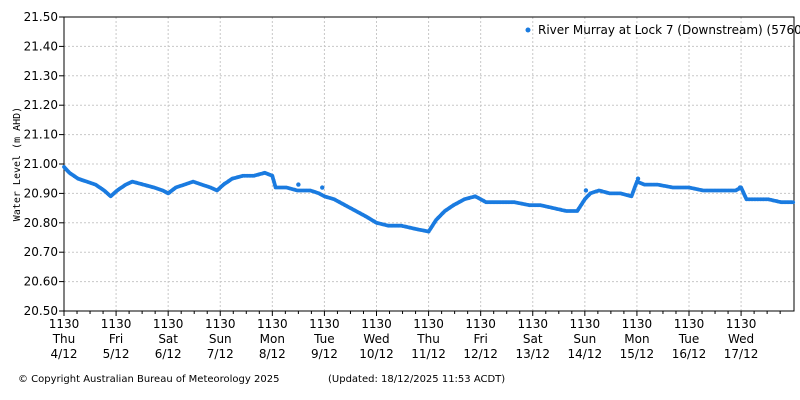 This screenshot has height=400, width=800. Describe the element at coordinates (272, 354) in the screenshot. I see `x-tick-label: 8/12` at that location.